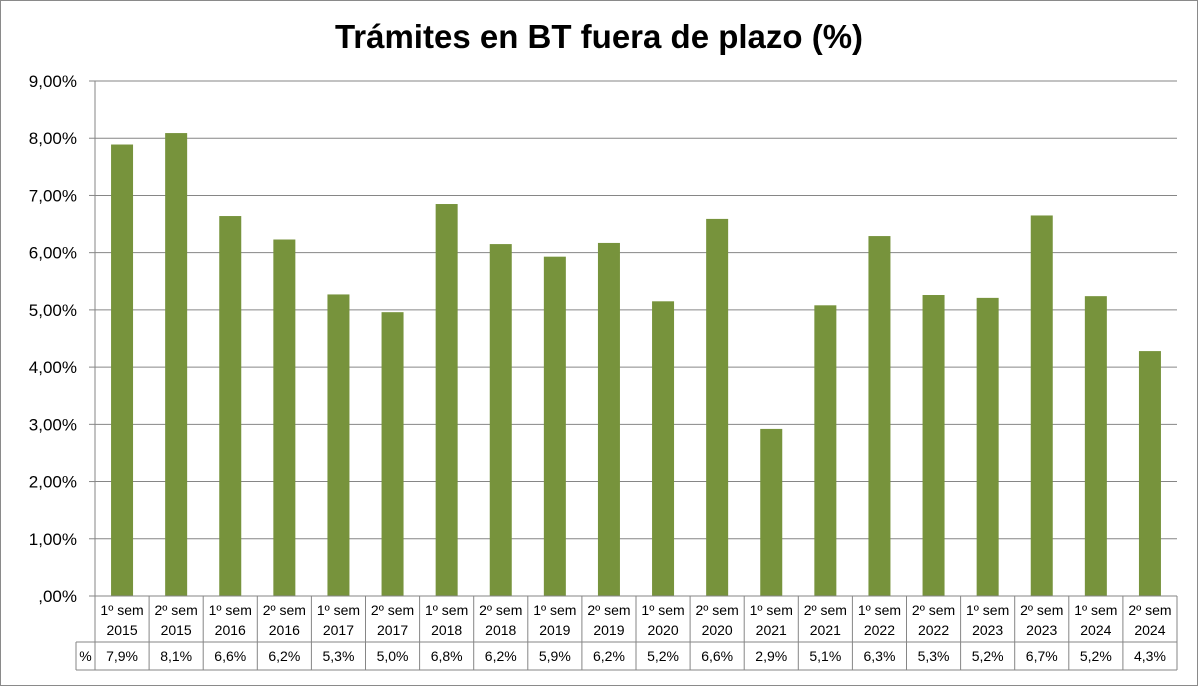  I want to click on table-value: 7,9%, so click(122, 656).